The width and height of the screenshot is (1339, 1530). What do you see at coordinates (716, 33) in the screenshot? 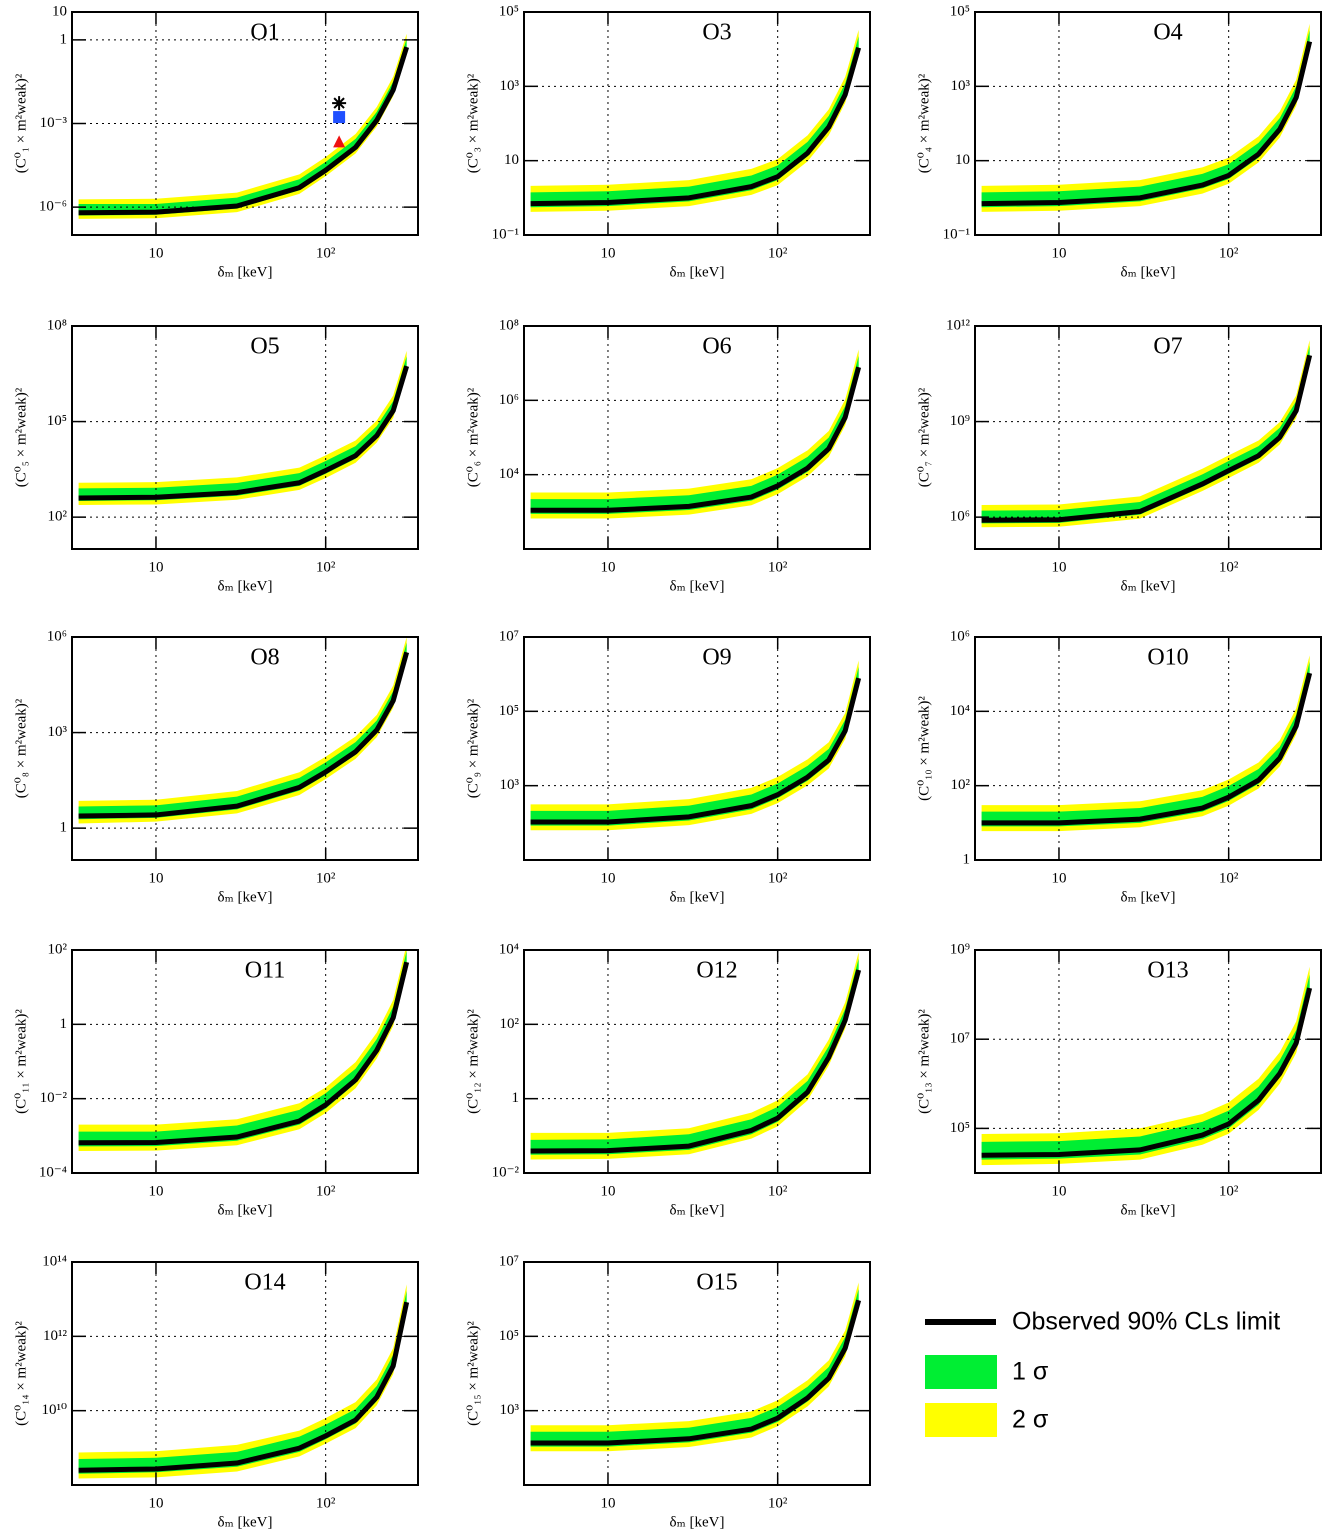
I see `panel-title: O3` at bounding box center [716, 33].